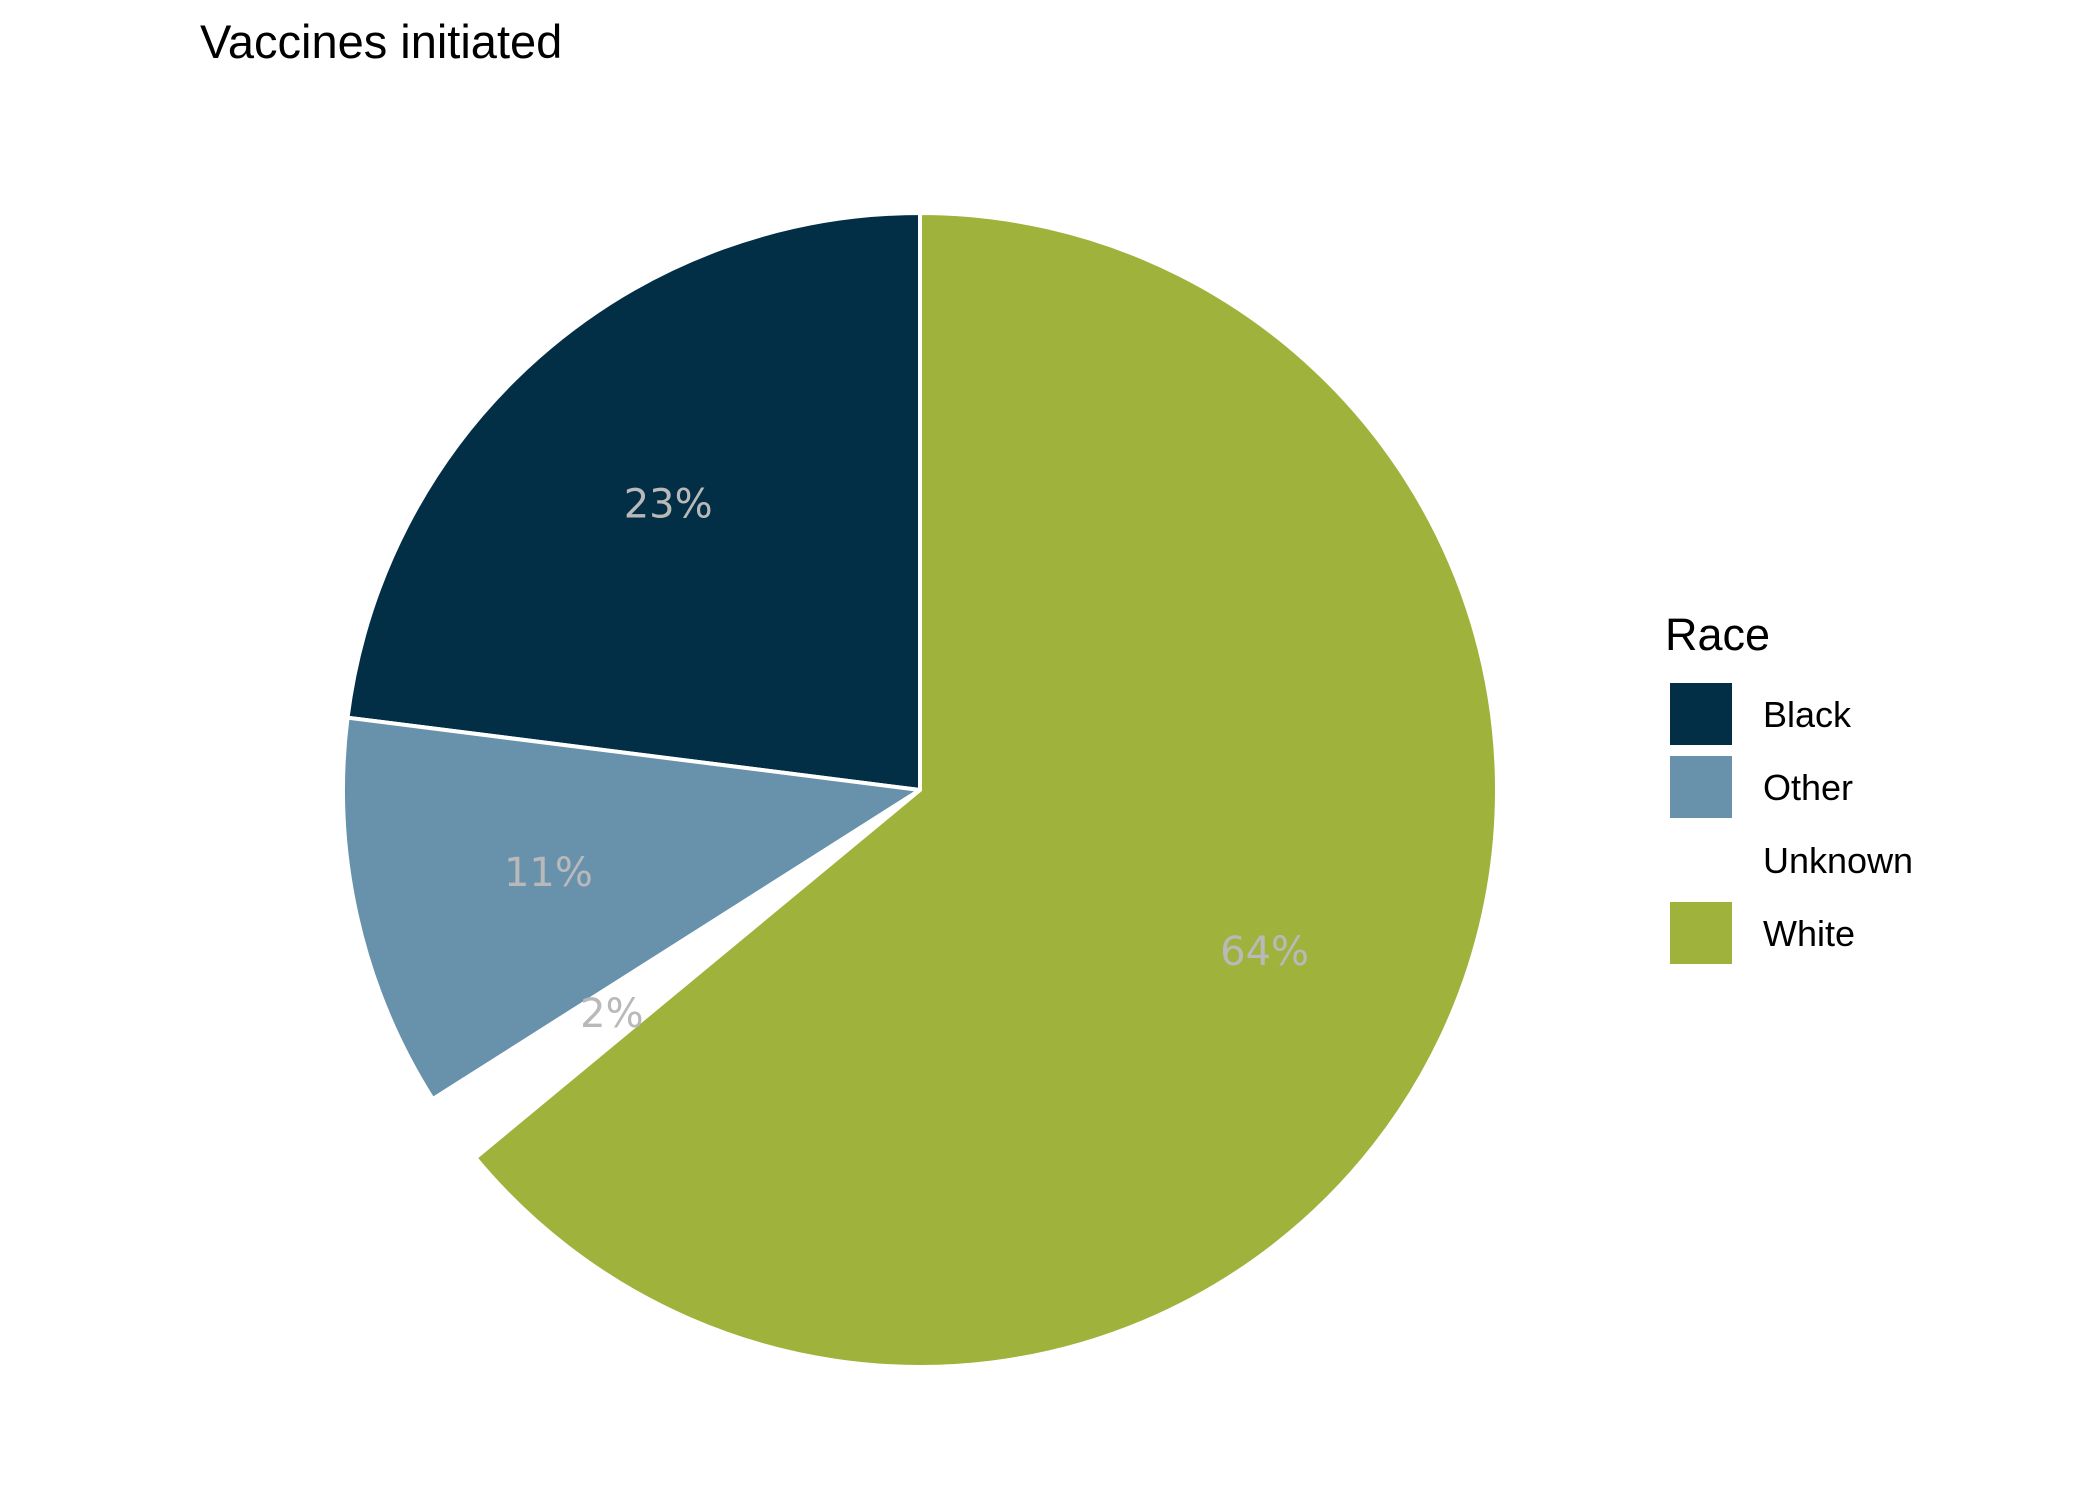 This screenshot has width=2100, height=1500. What do you see at coordinates (611, 1014) in the screenshot?
I see `slice-label-unknown: 2%` at bounding box center [611, 1014].